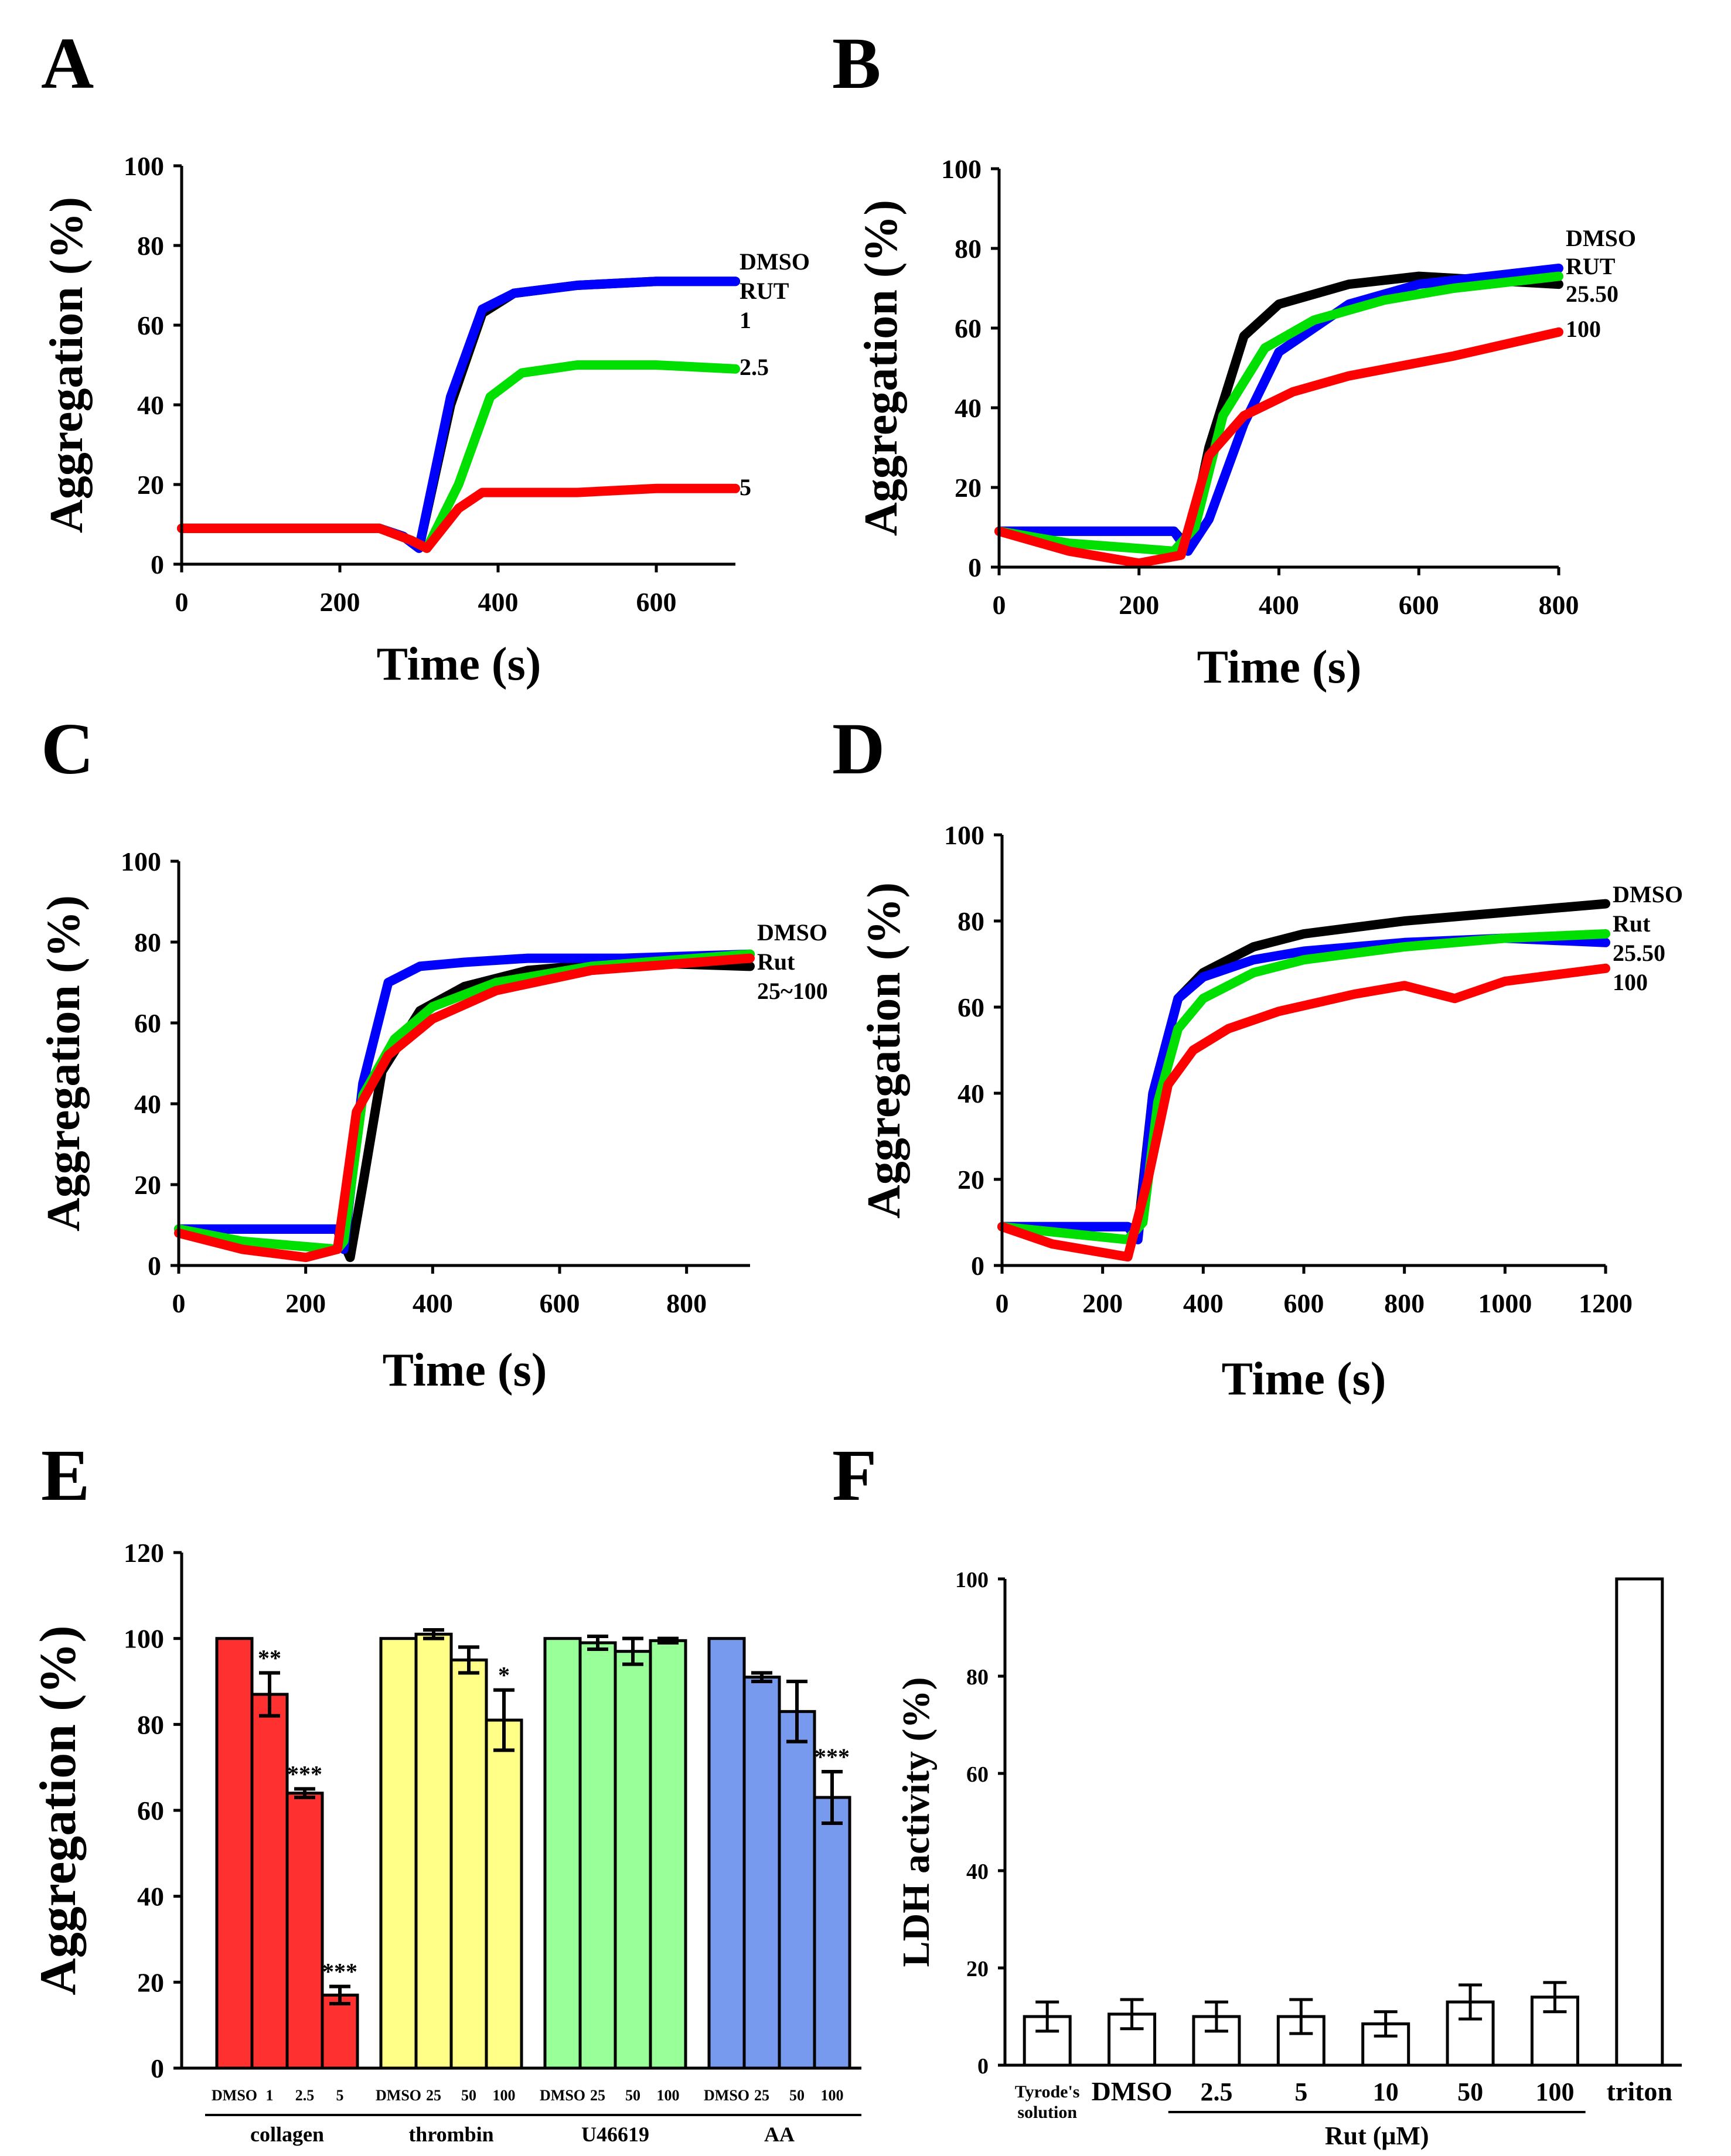 Image resolution: width=1731 pixels, height=2156 pixels. I want to click on series-label: 25~100, so click(792, 991).